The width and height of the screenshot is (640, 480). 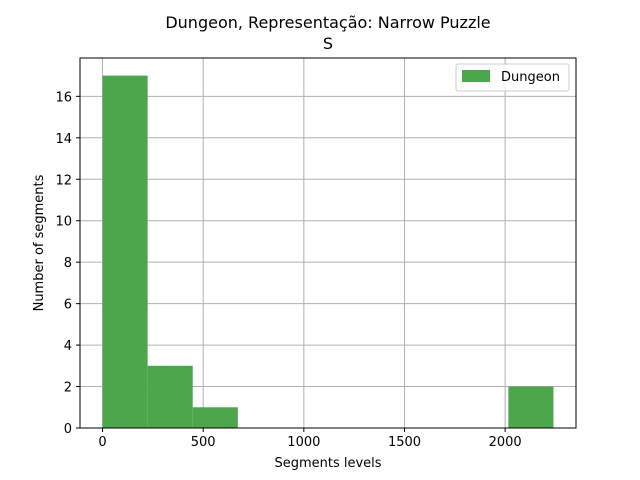 What do you see at coordinates (63, 139) in the screenshot?
I see `y-tick-label: 14` at bounding box center [63, 139].